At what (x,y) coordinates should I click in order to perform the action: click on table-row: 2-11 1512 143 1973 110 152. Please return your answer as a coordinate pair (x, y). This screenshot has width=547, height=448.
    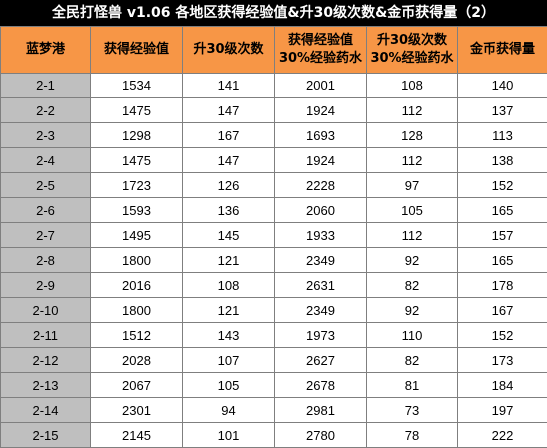
    Looking at the image, I should click on (273, 335).